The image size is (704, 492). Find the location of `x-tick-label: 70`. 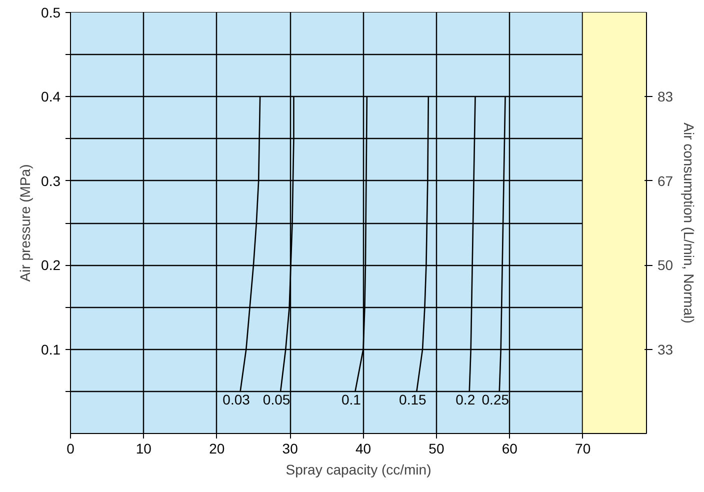

x-tick-label: 70 is located at coordinates (583, 448).